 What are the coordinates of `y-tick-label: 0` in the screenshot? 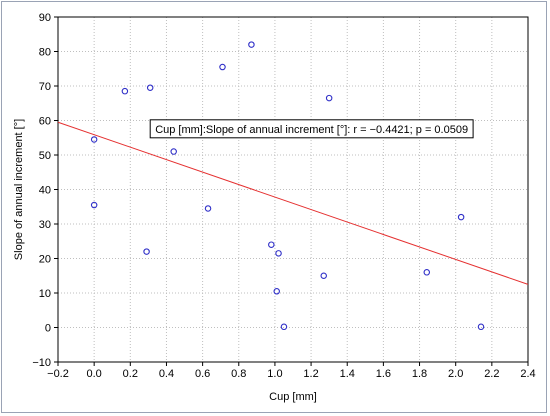 It's located at (48, 329).